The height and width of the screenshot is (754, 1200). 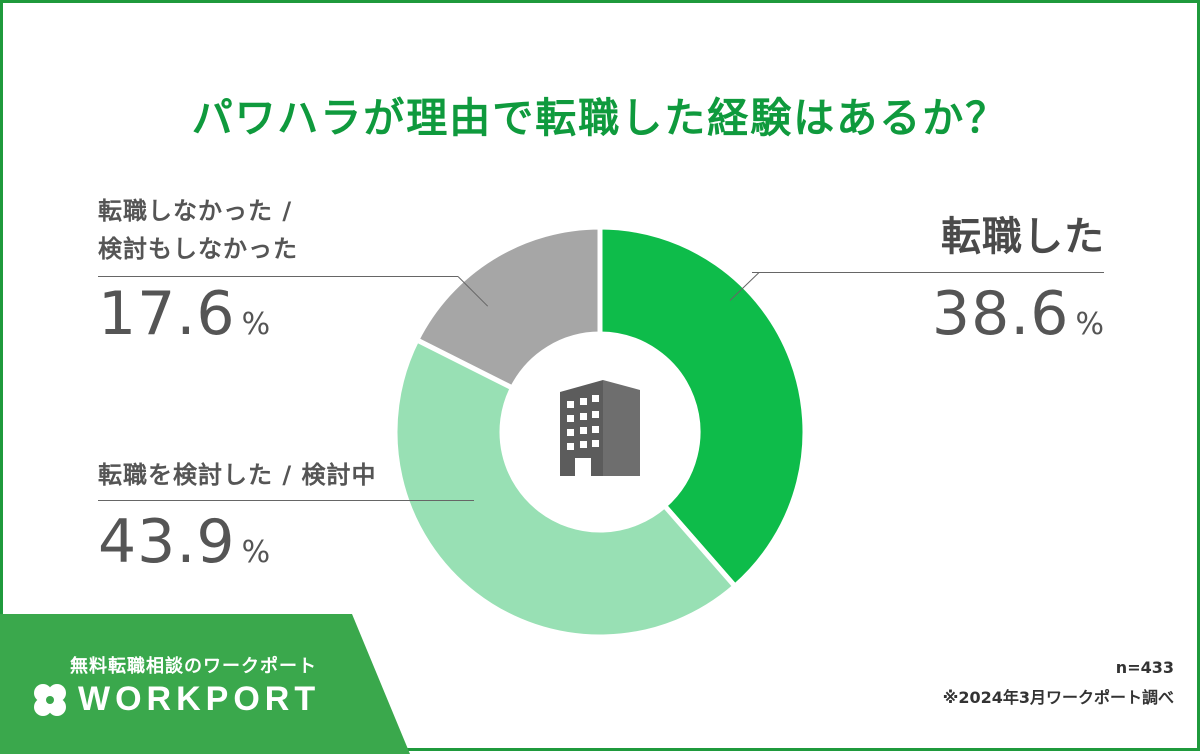 What do you see at coordinates (198, 249) in the screenshot?
I see `label-not-line2: 検討もしなかった` at bounding box center [198, 249].